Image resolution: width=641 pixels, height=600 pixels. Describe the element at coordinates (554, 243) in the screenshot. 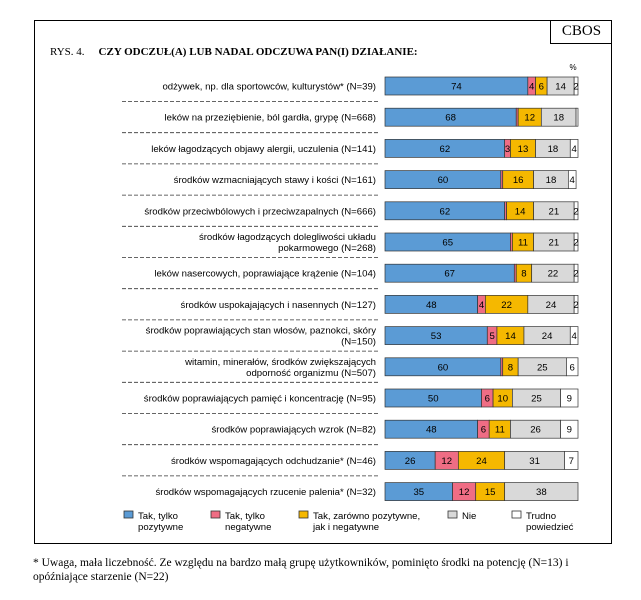

I see `data-label: 21` at that location.